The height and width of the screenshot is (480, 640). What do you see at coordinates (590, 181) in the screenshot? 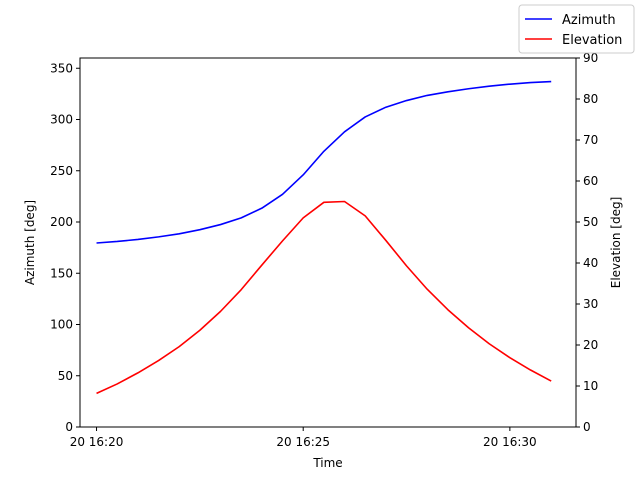
I see `right-y-tick-label: 60` at bounding box center [590, 181].